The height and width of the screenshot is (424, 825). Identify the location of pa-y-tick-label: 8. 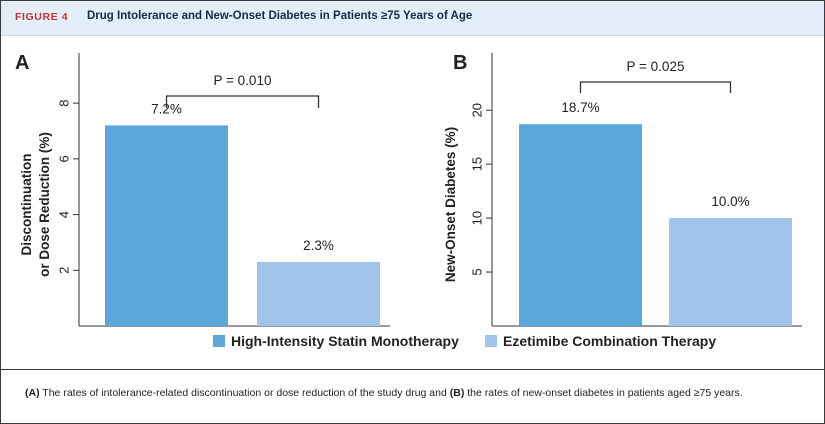
(63, 103).